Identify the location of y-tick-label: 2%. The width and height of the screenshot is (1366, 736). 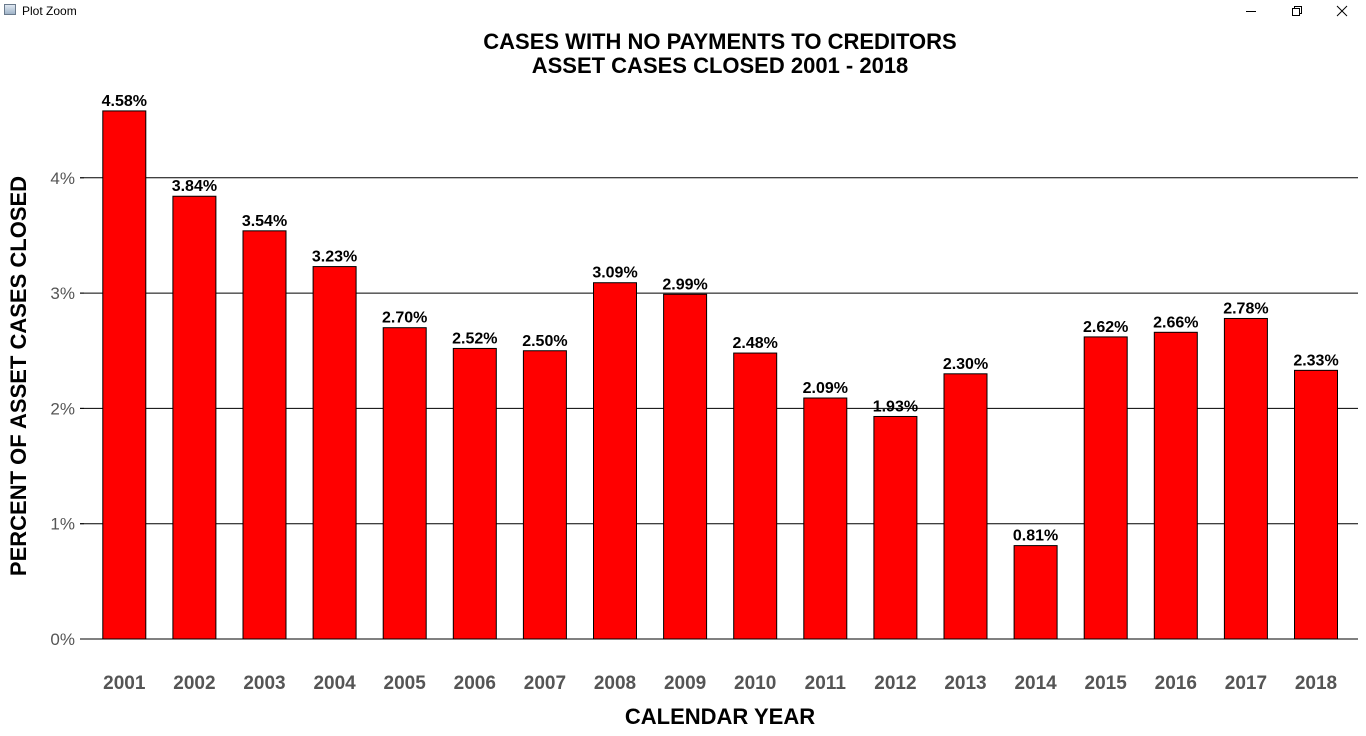
(62, 408).